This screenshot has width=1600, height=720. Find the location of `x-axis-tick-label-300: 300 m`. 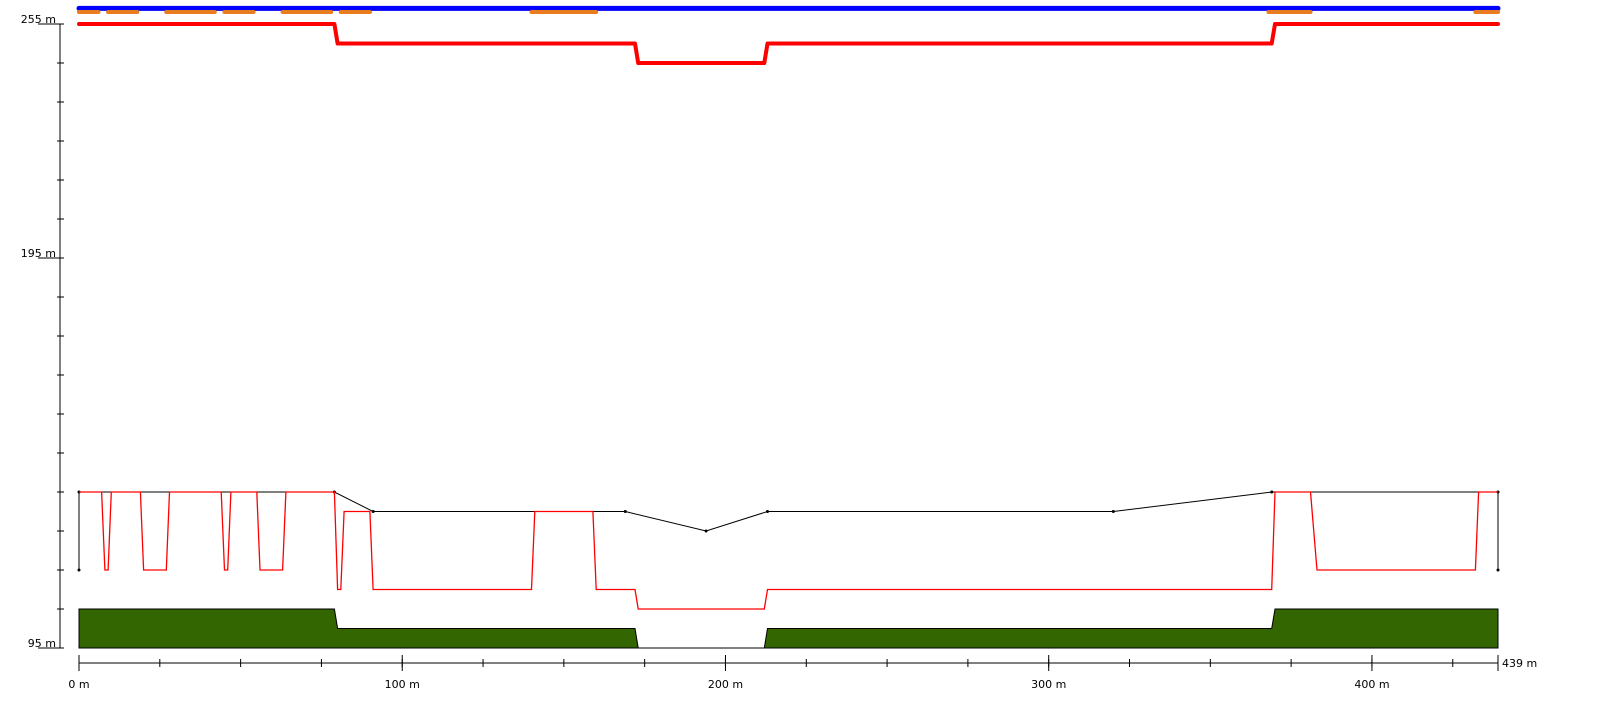

x-axis-tick-label-300: 300 m is located at coordinates (1048, 684).